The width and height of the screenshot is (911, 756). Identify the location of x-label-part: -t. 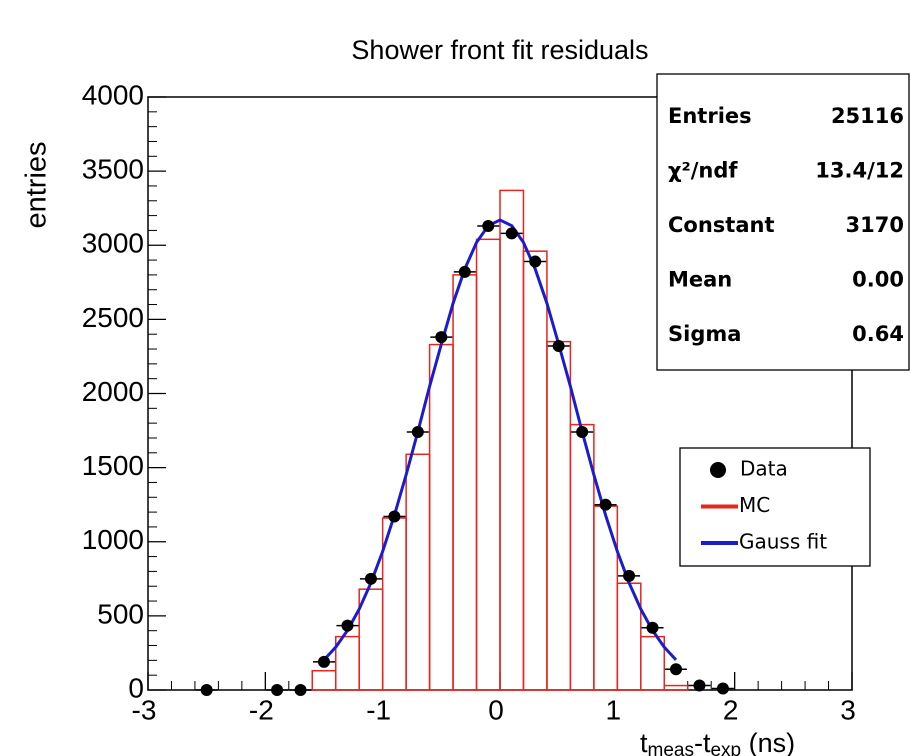
(702, 742).